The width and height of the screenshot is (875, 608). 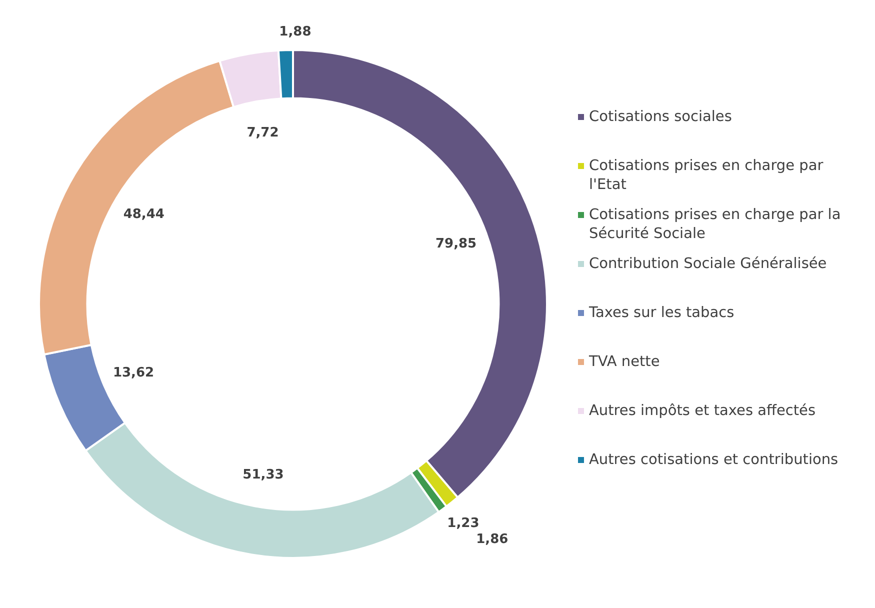 What do you see at coordinates (661, 313) in the screenshot?
I see `legend-label: Taxes sur les tabacs` at bounding box center [661, 313].